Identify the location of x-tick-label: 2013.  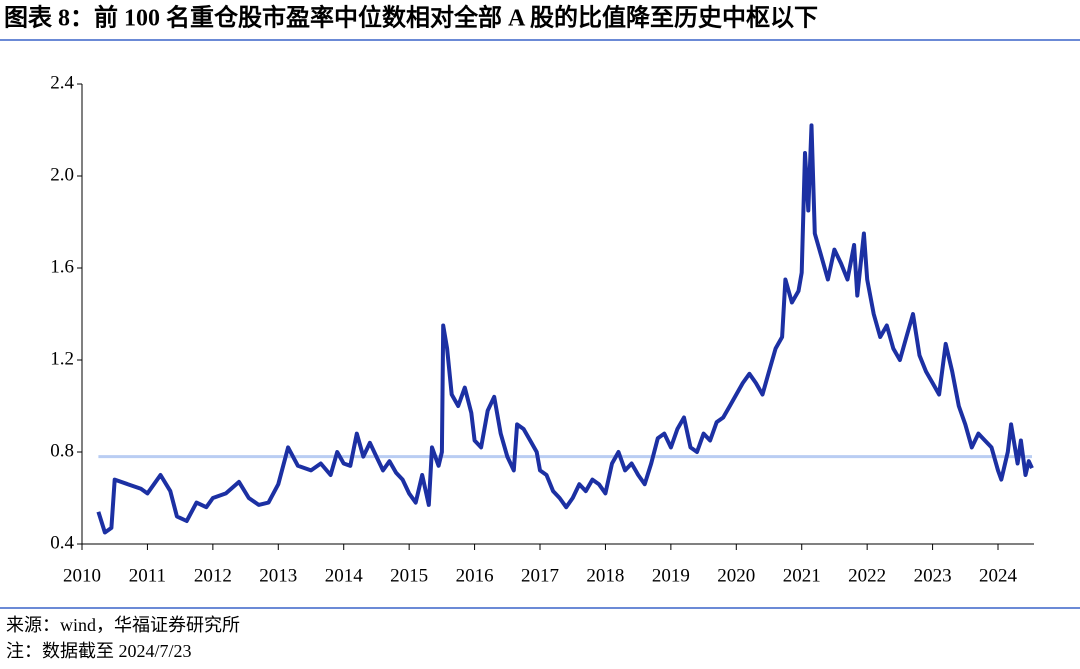
(278, 575).